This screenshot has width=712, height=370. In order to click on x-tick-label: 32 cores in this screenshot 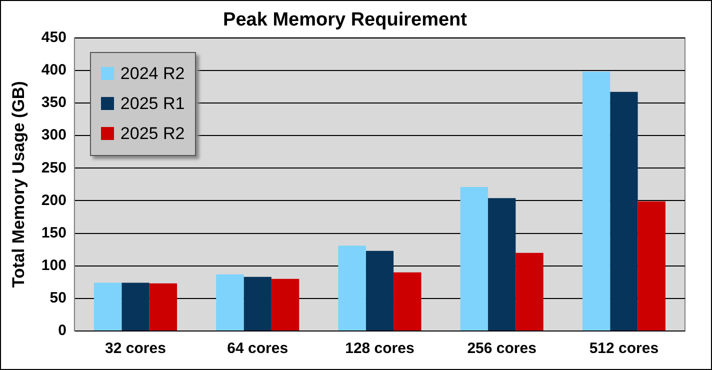, I will do `click(135, 349)`.